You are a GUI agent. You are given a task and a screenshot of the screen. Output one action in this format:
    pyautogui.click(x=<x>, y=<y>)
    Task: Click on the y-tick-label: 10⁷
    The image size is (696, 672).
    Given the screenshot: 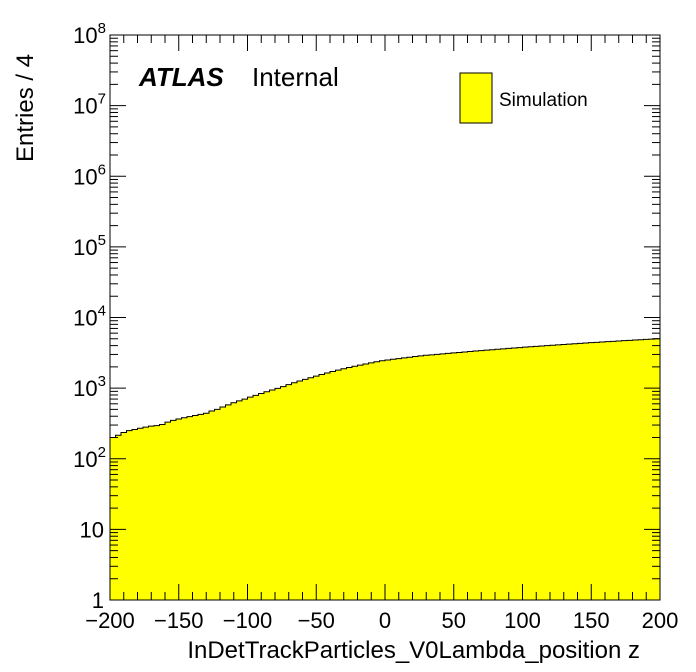 What is the action you would take?
    pyautogui.click(x=89, y=105)
    